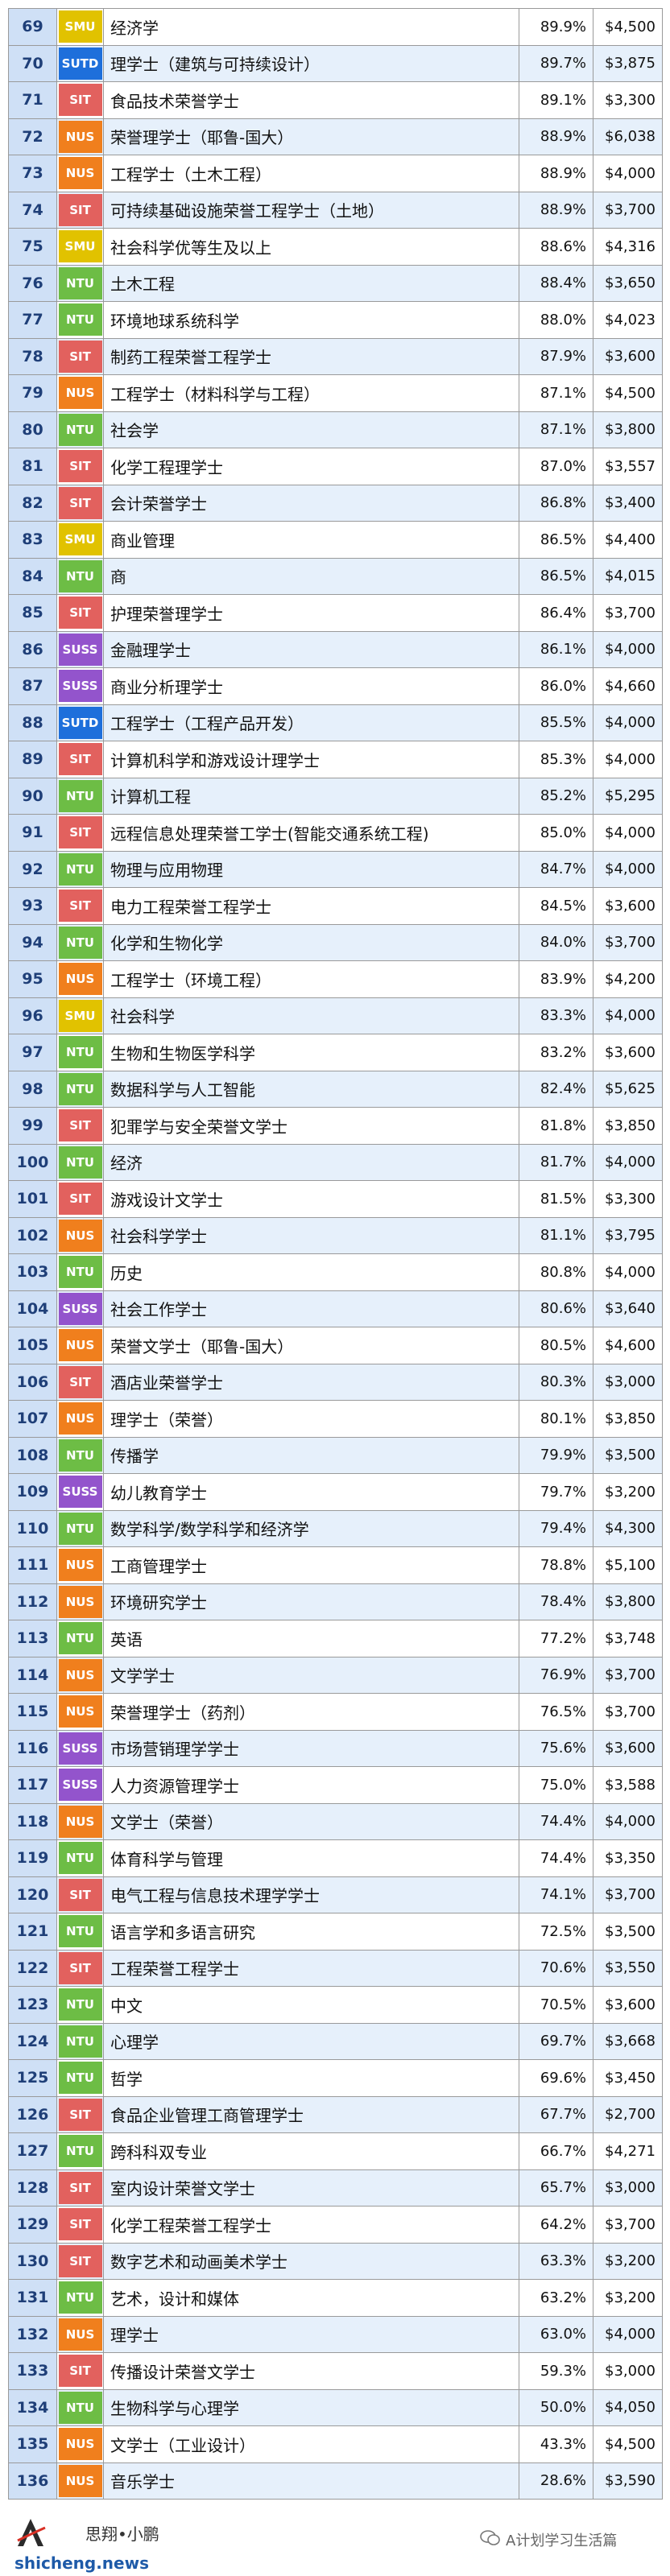 Image resolution: width=670 pixels, height=2576 pixels. What do you see at coordinates (311, 833) in the screenshot?
I see `program-name-cell: 远程信息处理荣誉工学士(智能交通系统工程)` at bounding box center [311, 833].